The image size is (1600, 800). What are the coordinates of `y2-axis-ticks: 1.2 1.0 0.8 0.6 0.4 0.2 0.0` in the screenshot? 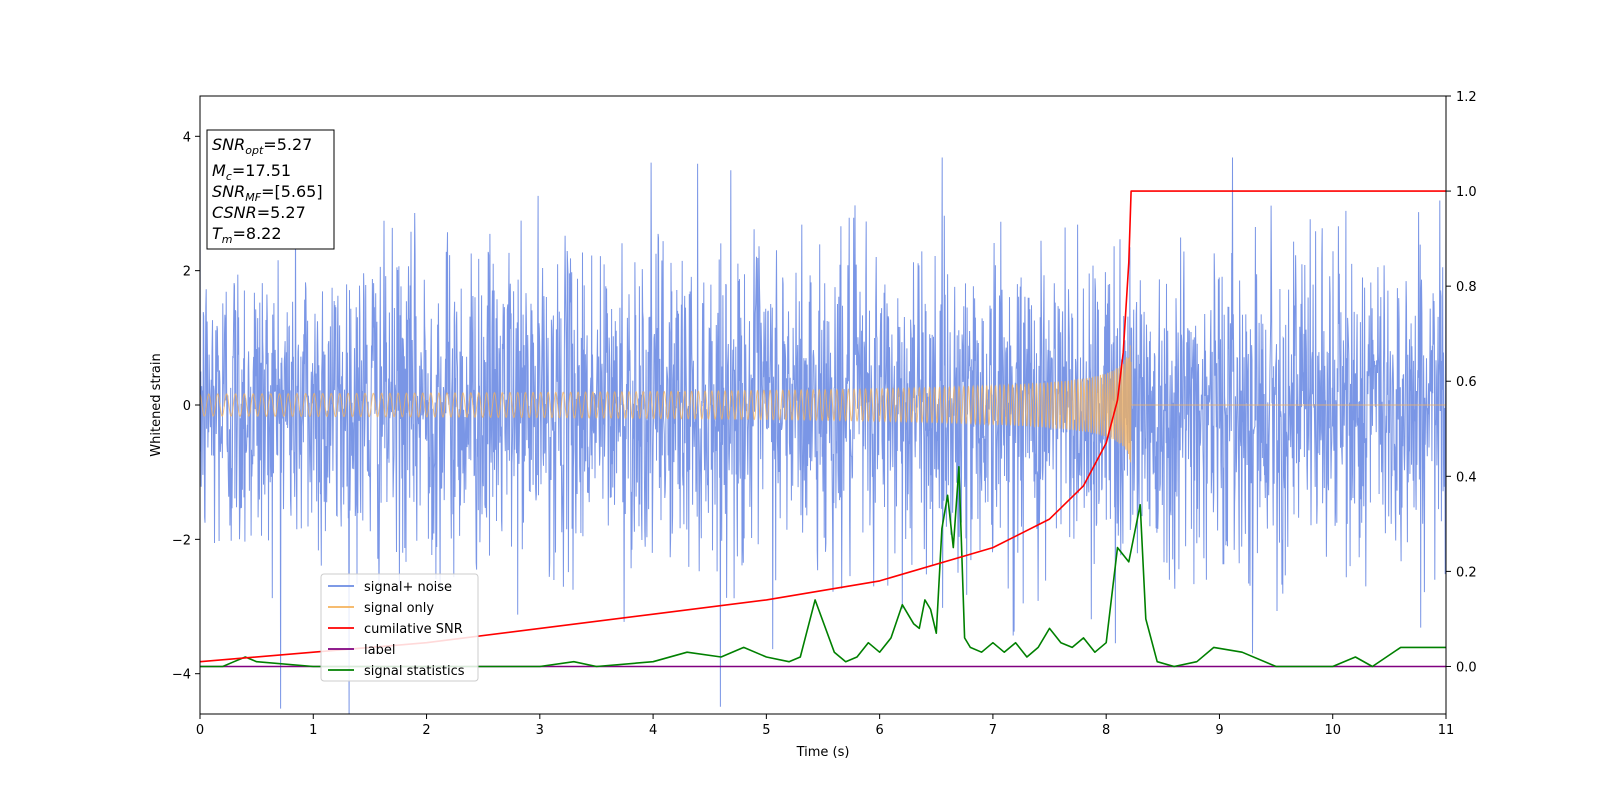 It's located at (1461, 382).